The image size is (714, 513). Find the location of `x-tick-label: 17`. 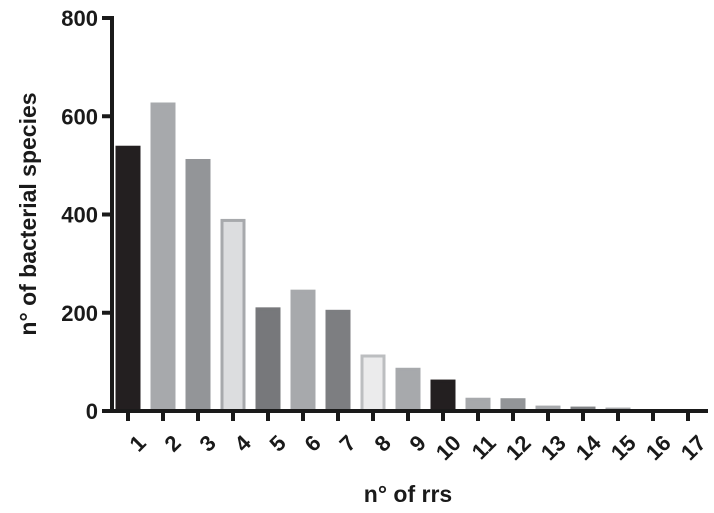

x-tick-label: 17 is located at coordinates (693, 447).